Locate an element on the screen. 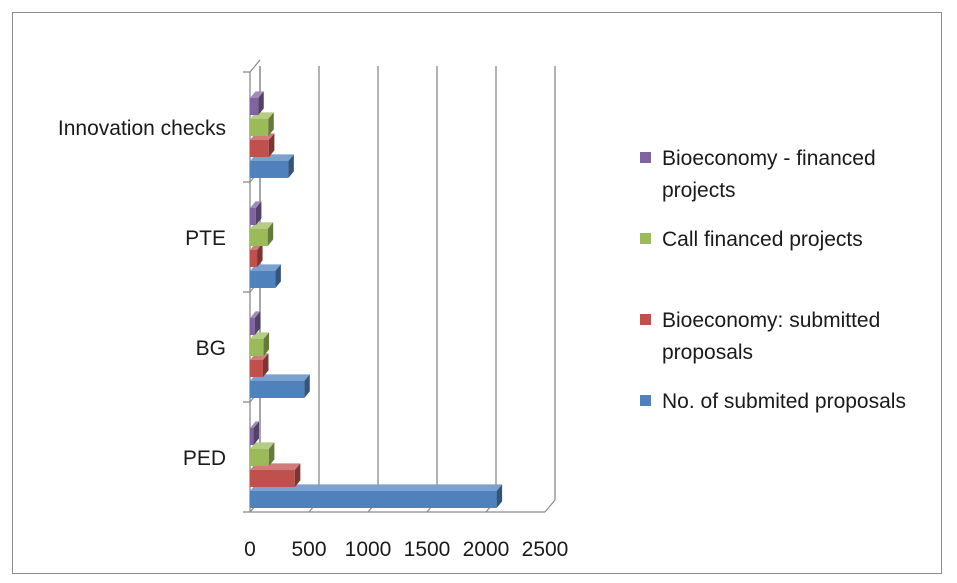 The height and width of the screenshot is (583, 957). legend-entry: Bioeconomy: submitted is located at coordinates (771, 320).